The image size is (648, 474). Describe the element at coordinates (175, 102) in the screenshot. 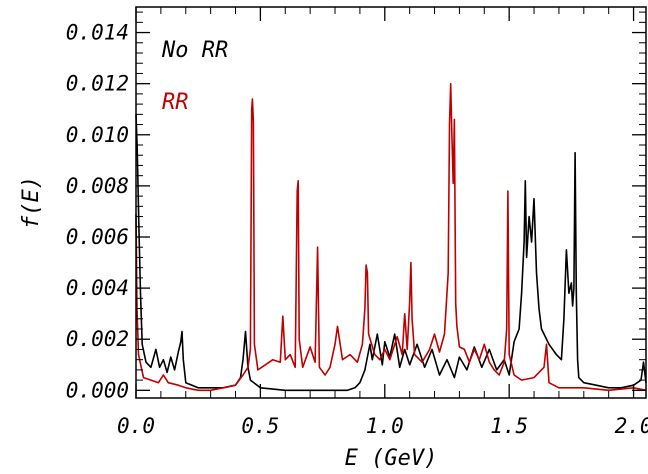

I see `legend-label-rr: RR` at that location.